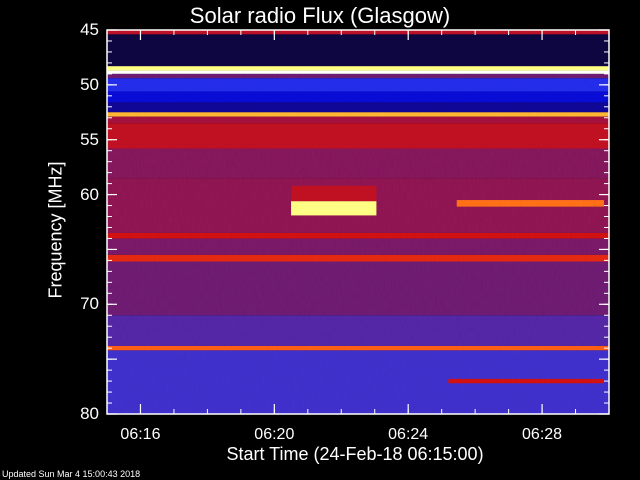  What do you see at coordinates (89, 139) in the screenshot?
I see `y-tick-label-2: 55` at bounding box center [89, 139].